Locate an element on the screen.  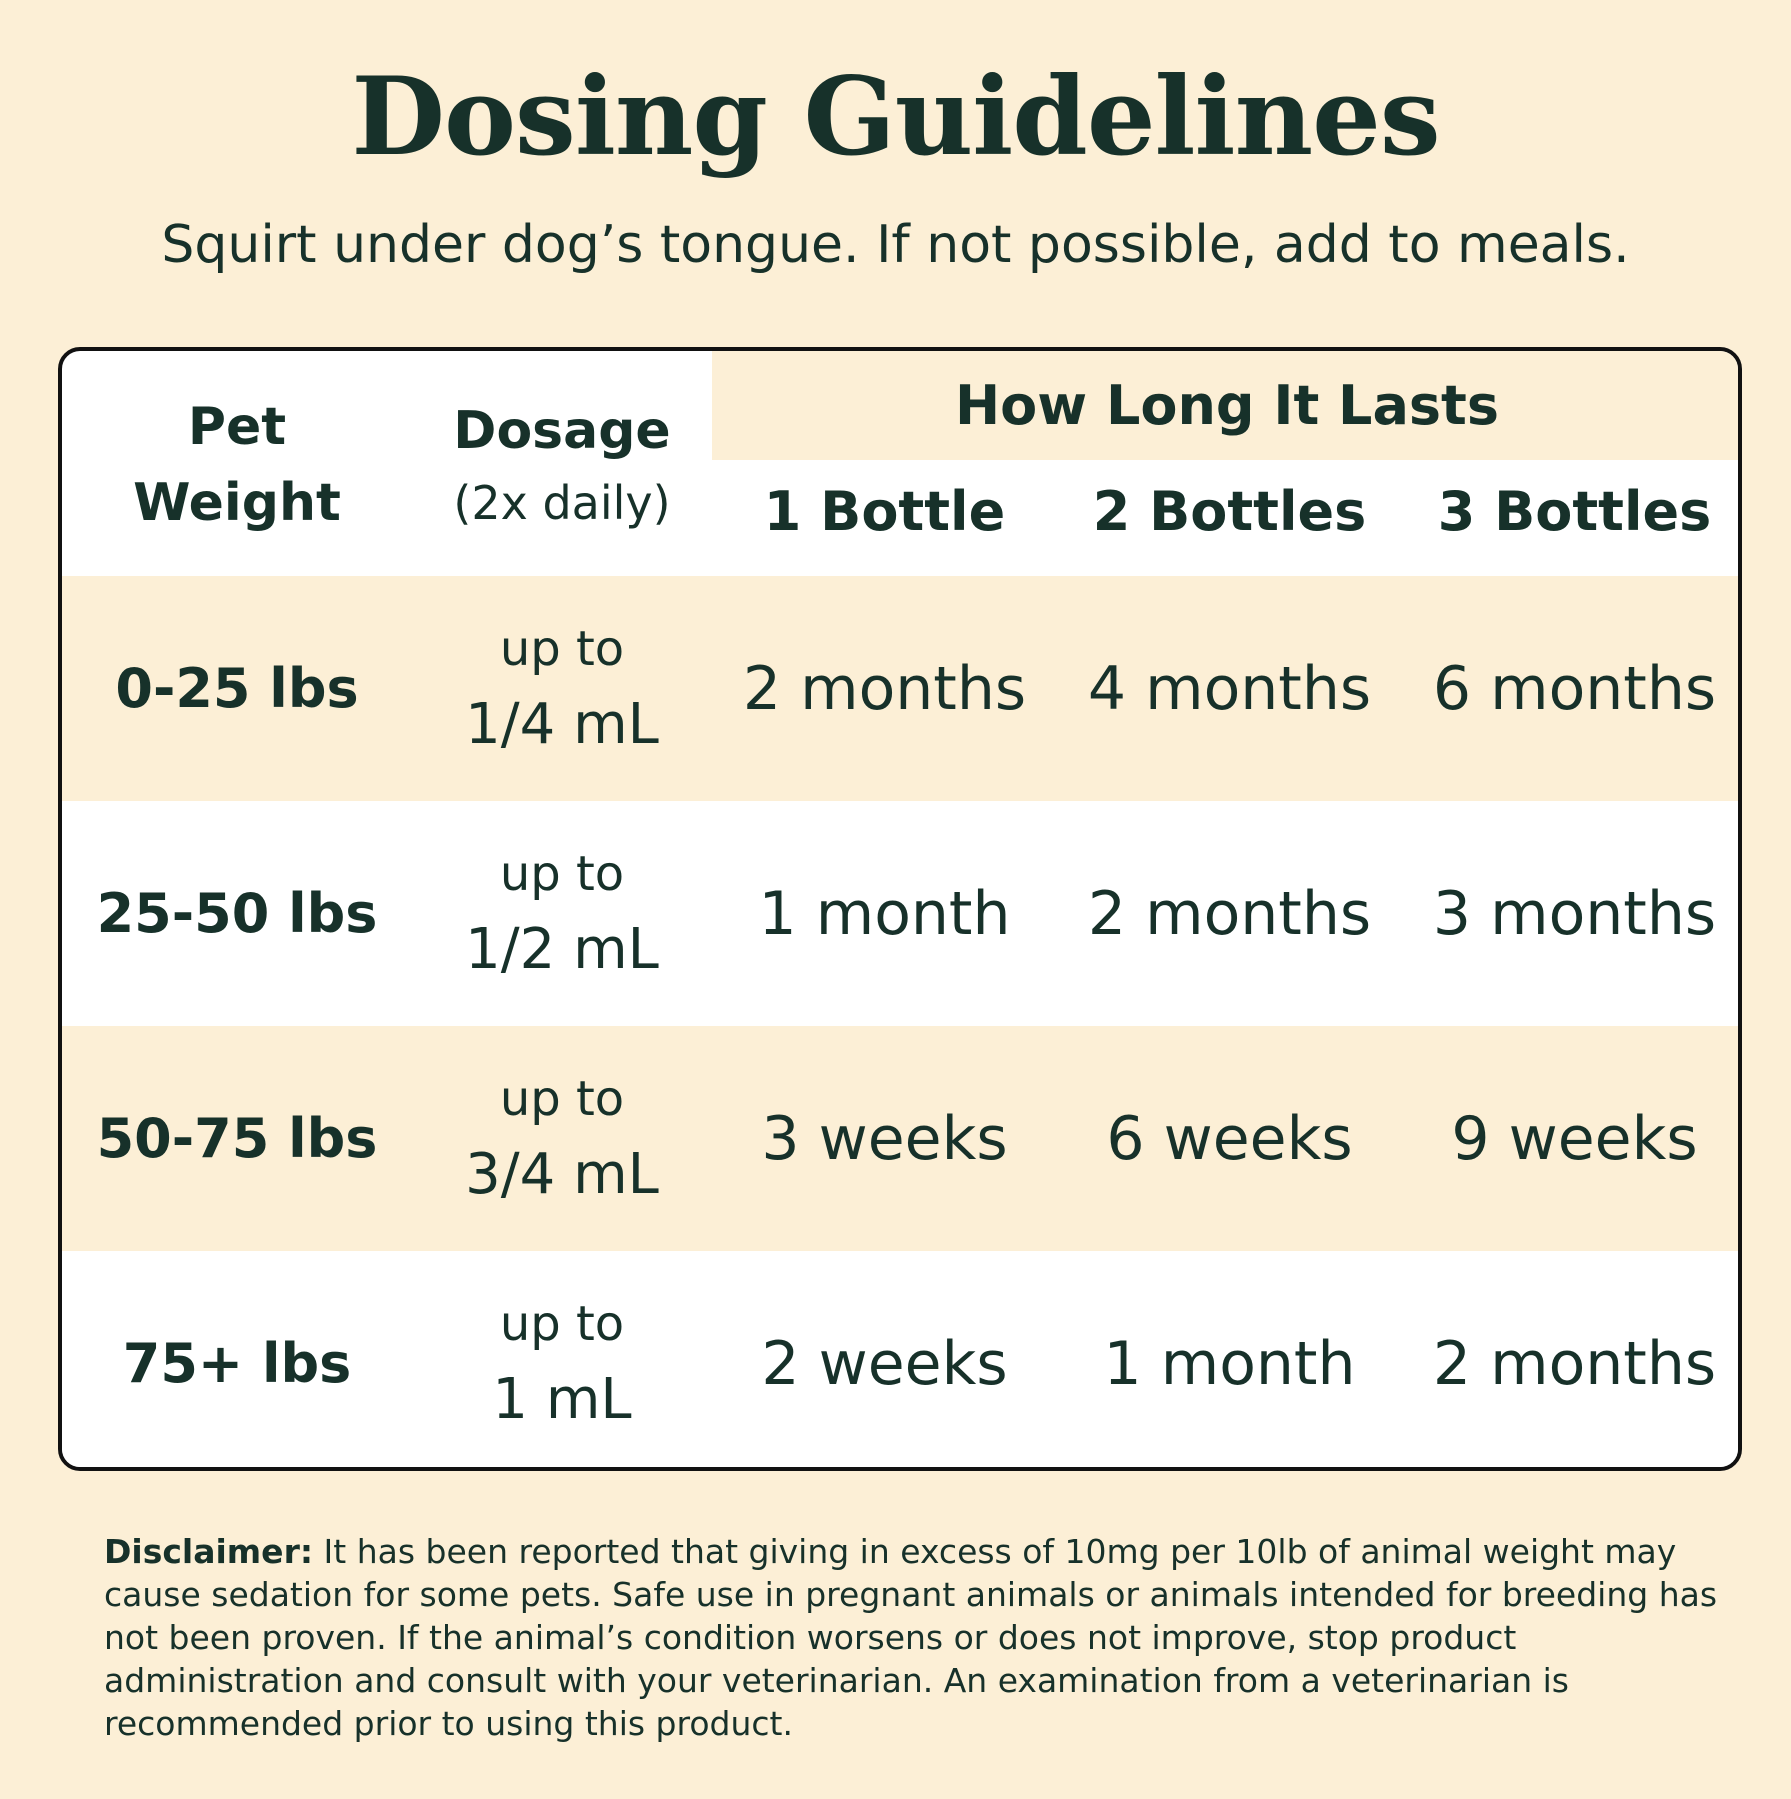
header-1-bottle: 1 Bottle is located at coordinates (884, 511).